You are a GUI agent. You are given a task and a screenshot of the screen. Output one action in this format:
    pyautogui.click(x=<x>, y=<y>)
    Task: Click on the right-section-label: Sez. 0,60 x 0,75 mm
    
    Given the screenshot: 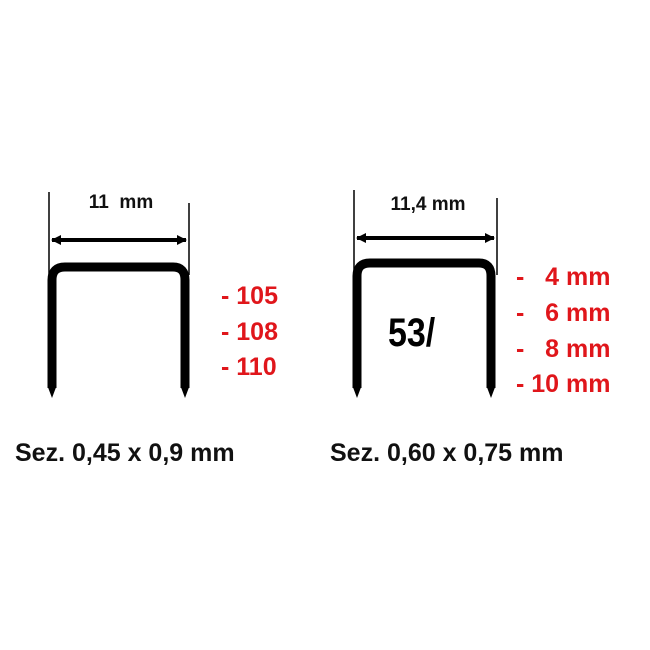 What is the action you would take?
    pyautogui.click(x=446, y=453)
    